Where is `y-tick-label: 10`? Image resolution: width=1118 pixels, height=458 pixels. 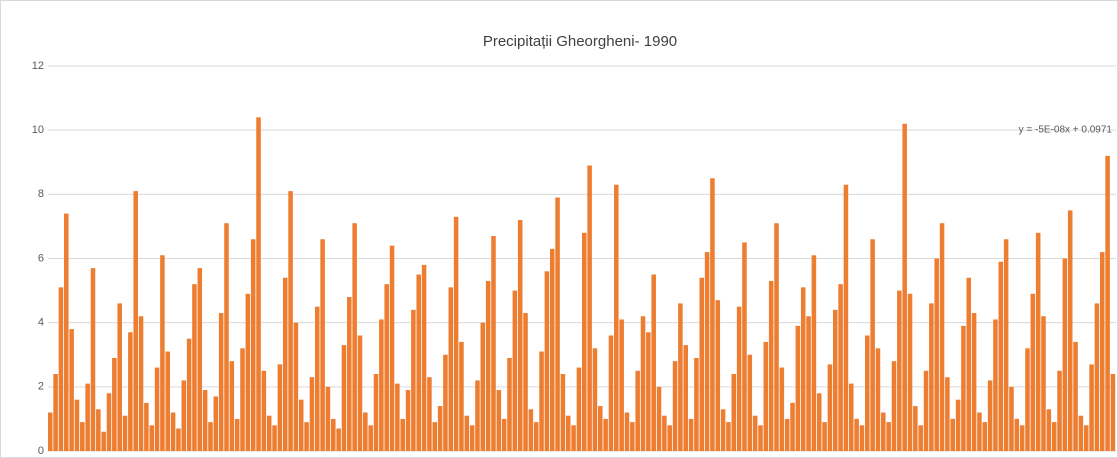
y-tick-label: 10 is located at coordinates (38, 130).